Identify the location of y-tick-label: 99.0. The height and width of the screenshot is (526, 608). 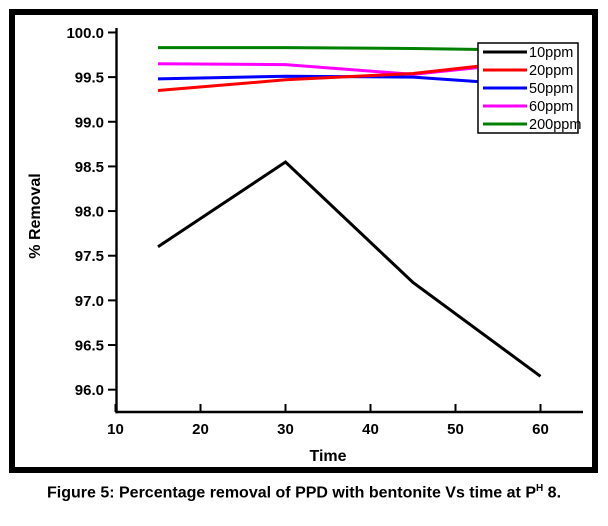
(89, 122).